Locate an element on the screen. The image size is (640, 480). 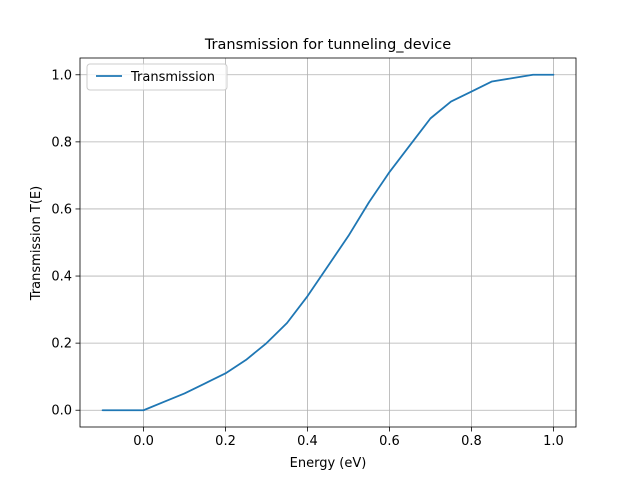
y-tick-label: 0.8 is located at coordinates (61, 142).